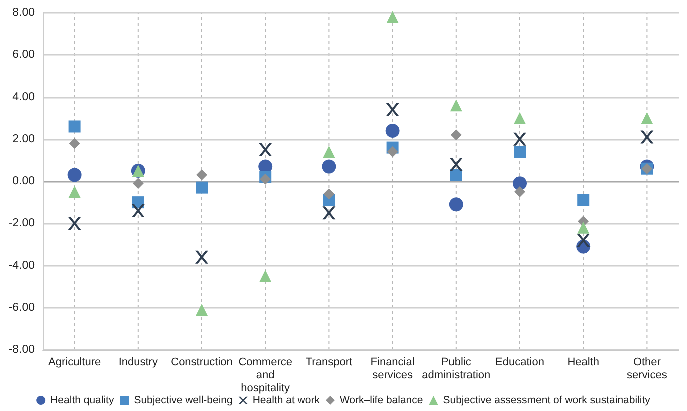  What do you see at coordinates (23, 182) in the screenshot?
I see `y-tick-label: 0.00` at bounding box center [23, 182].